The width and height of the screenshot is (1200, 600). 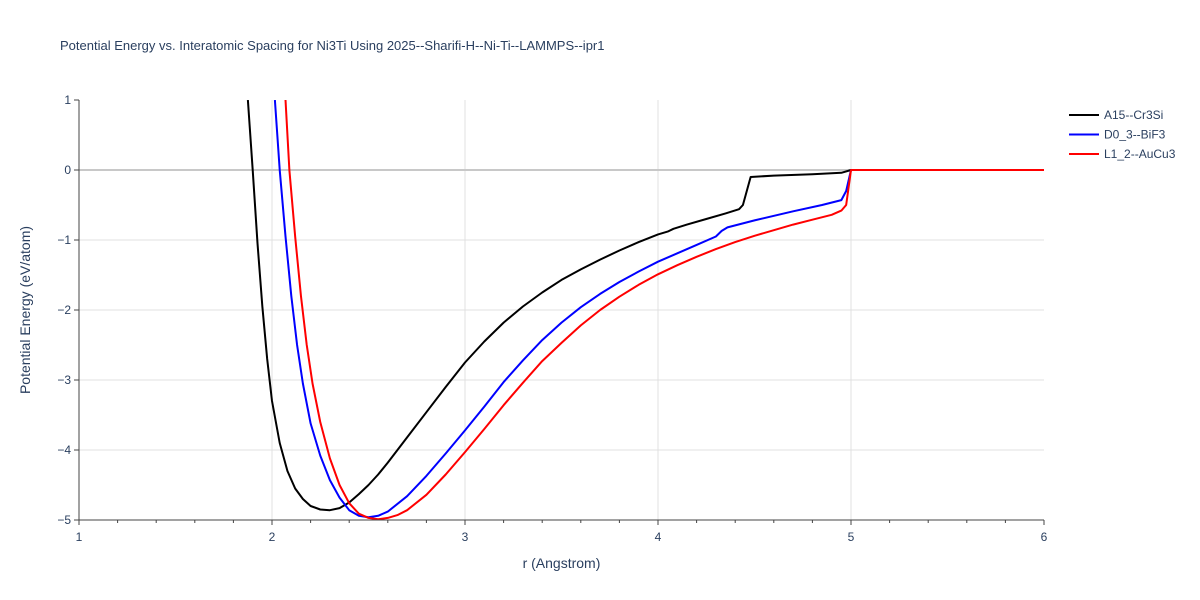 I want to click on legend-label: D0_3--BiF3, so click(x=1135, y=135).